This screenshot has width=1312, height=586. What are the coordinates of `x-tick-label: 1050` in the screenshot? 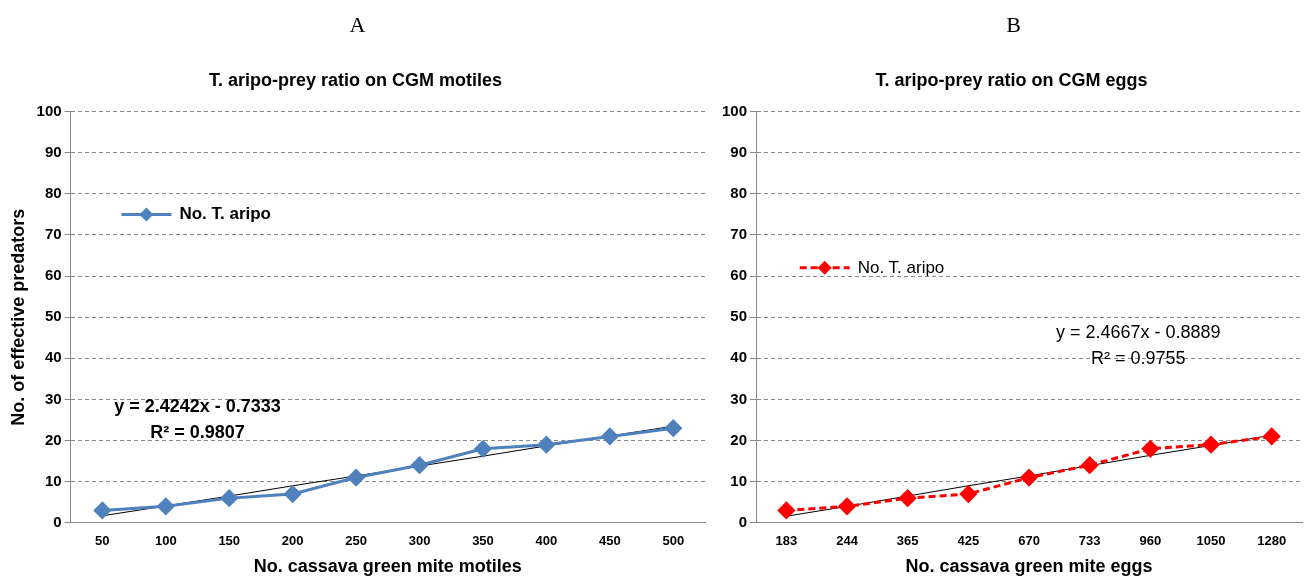 It's located at (1211, 541).